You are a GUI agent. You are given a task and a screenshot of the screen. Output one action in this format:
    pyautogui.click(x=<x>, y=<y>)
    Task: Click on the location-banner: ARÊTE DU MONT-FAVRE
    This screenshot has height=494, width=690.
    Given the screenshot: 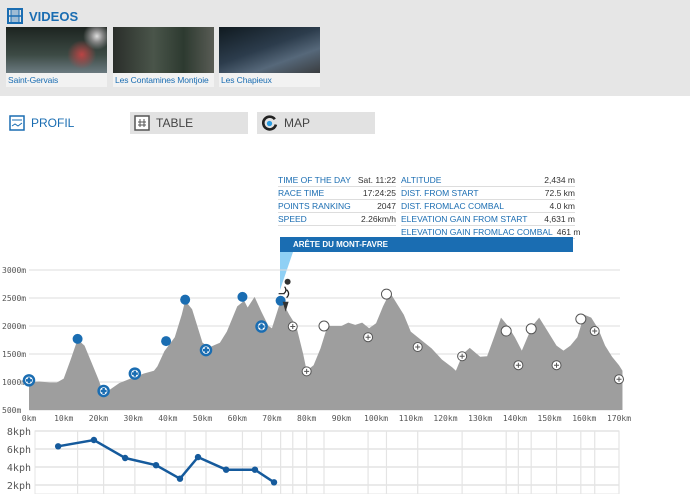 What is the action you would take?
    pyautogui.click(x=426, y=244)
    